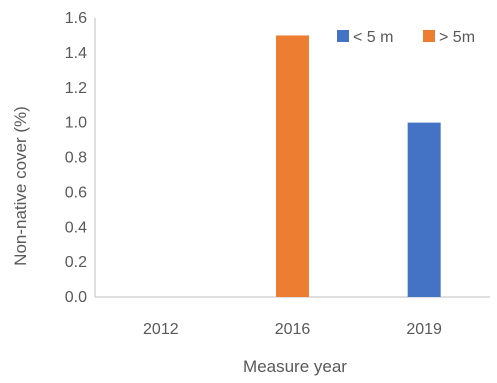 This screenshot has height=383, width=497. What do you see at coordinates (76, 53) in the screenshot?
I see `y-tick-label: 1.4` at bounding box center [76, 53].